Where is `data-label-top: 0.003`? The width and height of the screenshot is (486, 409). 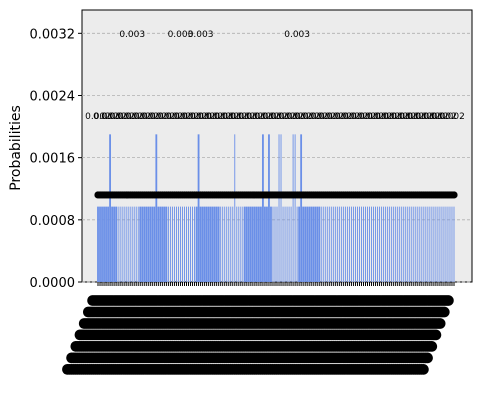
data-label-top: 0.003 is located at coordinates (132, 35).